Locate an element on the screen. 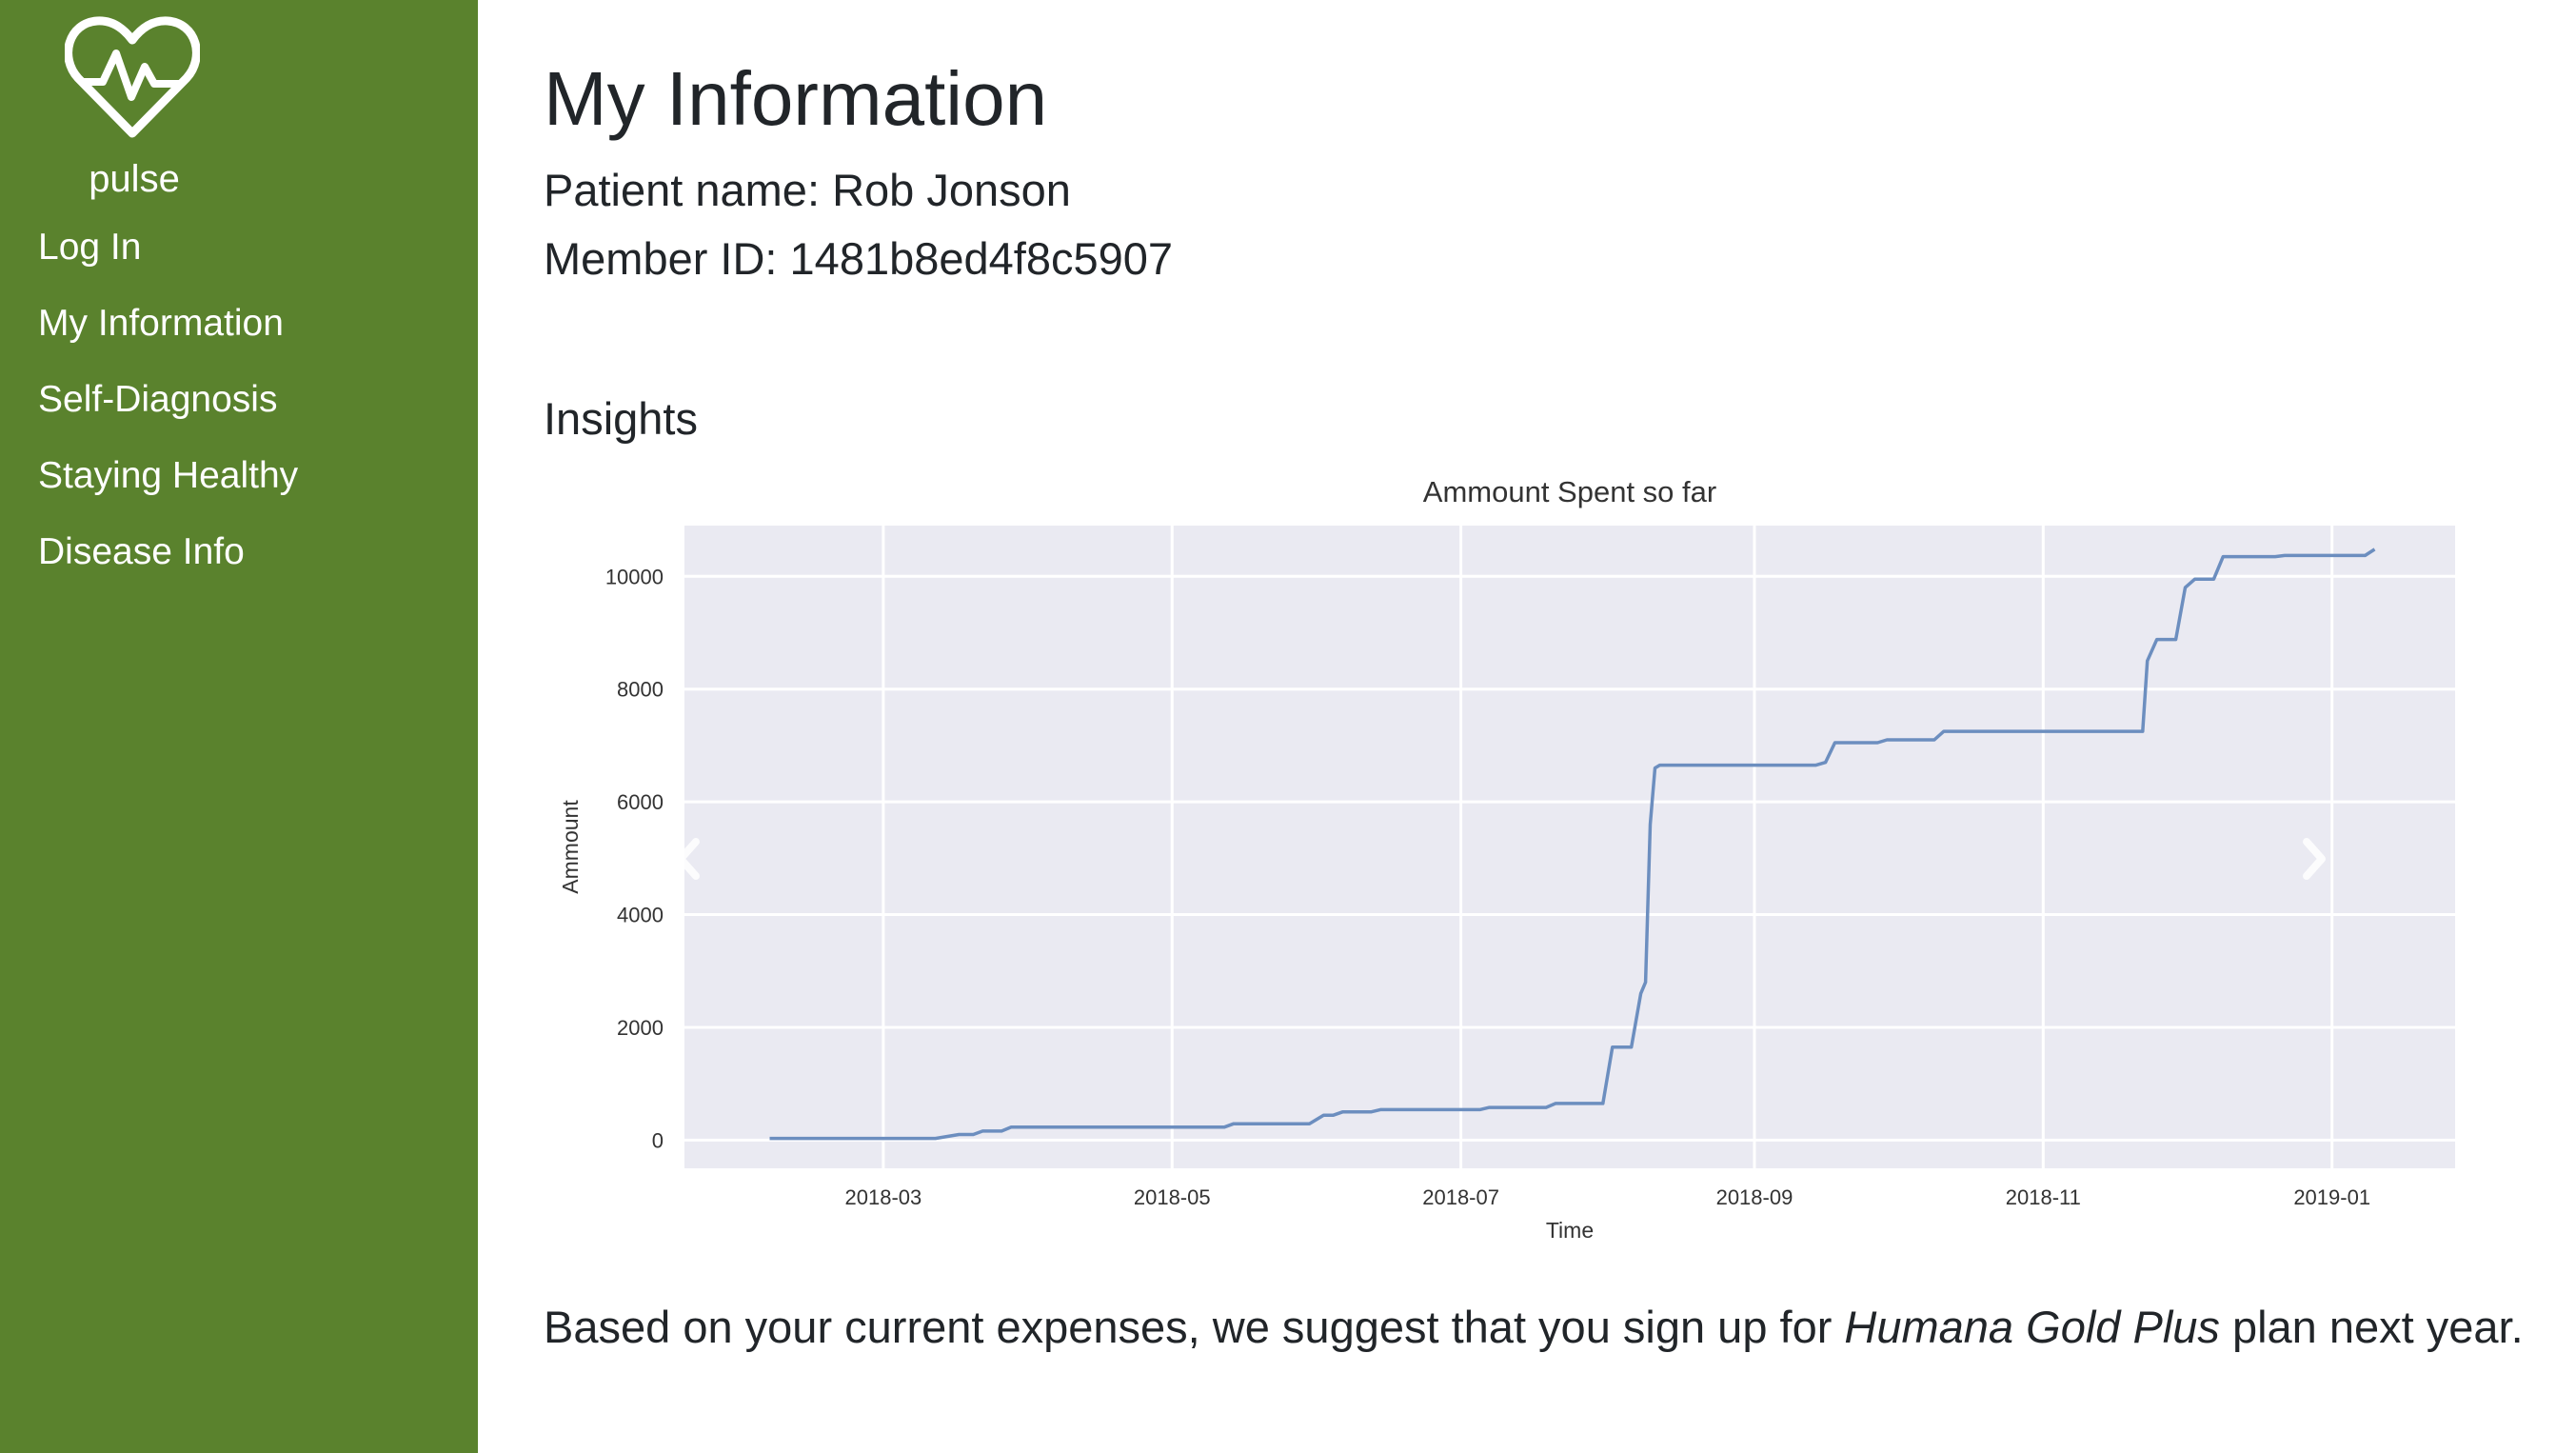  heart-pulse-icon is located at coordinates (132, 77).